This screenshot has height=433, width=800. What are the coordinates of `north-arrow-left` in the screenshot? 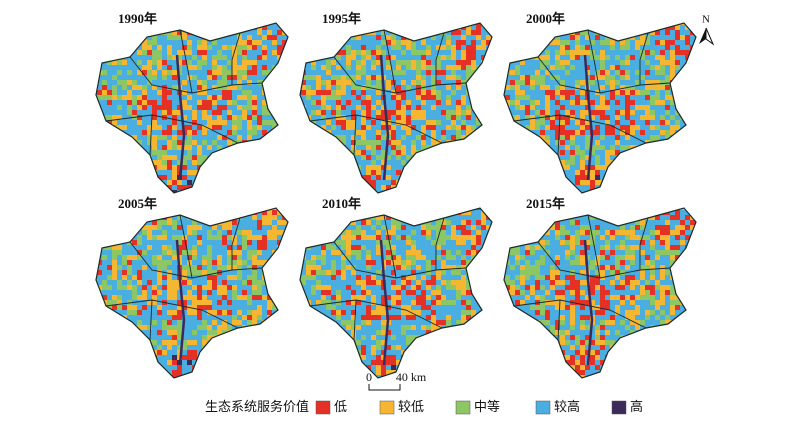 It's located at (702, 36).